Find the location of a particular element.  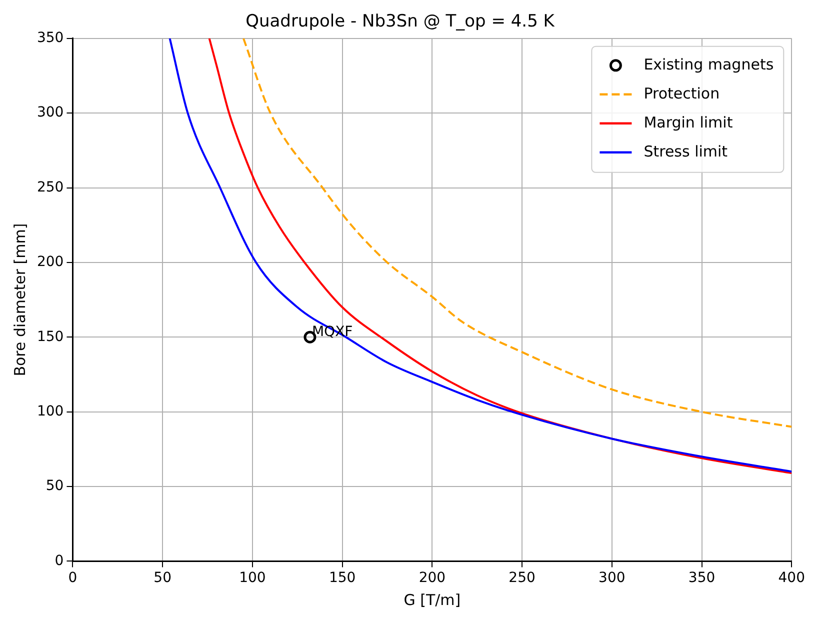

x-tick-label: 100 is located at coordinates (252, 578).